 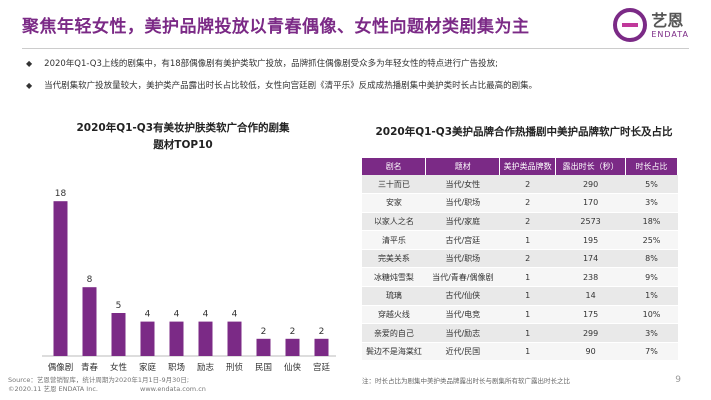 What do you see at coordinates (90, 367) in the screenshot?
I see `category-label: 青春` at bounding box center [90, 367].